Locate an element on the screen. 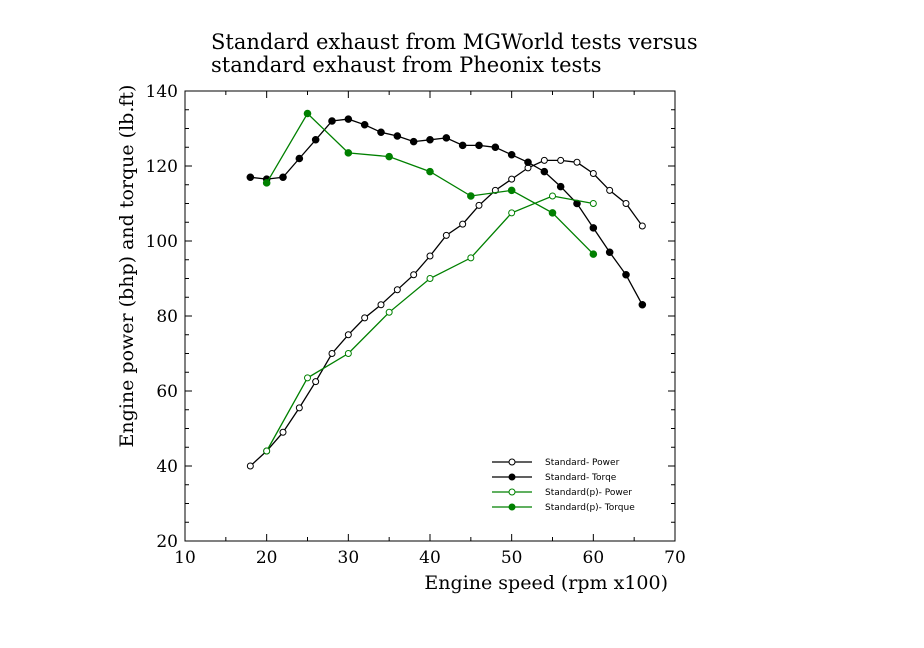  y-tick-label: 80 is located at coordinates (167, 317).